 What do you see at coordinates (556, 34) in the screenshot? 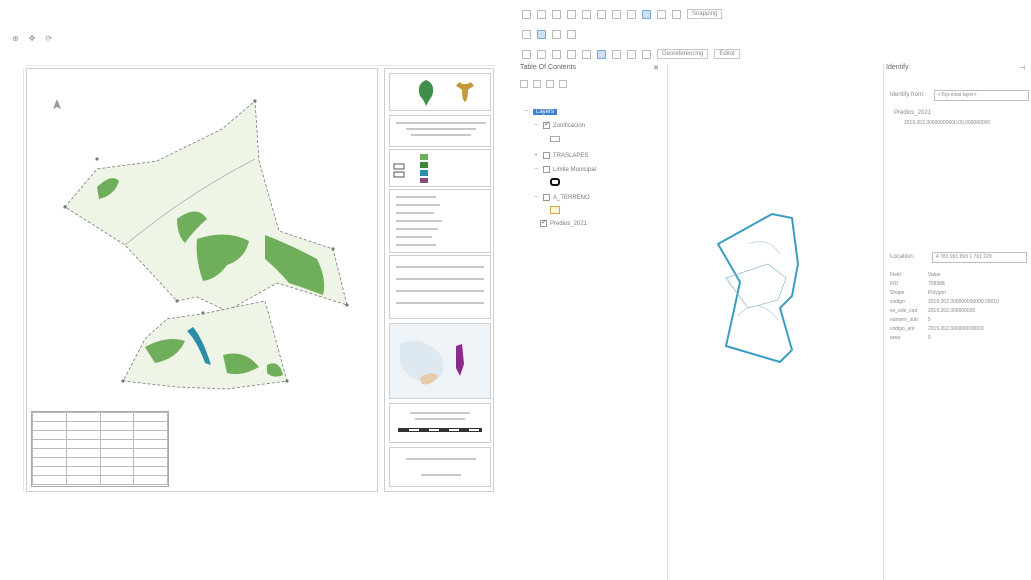
I see `sketch-icon` at bounding box center [556, 34].